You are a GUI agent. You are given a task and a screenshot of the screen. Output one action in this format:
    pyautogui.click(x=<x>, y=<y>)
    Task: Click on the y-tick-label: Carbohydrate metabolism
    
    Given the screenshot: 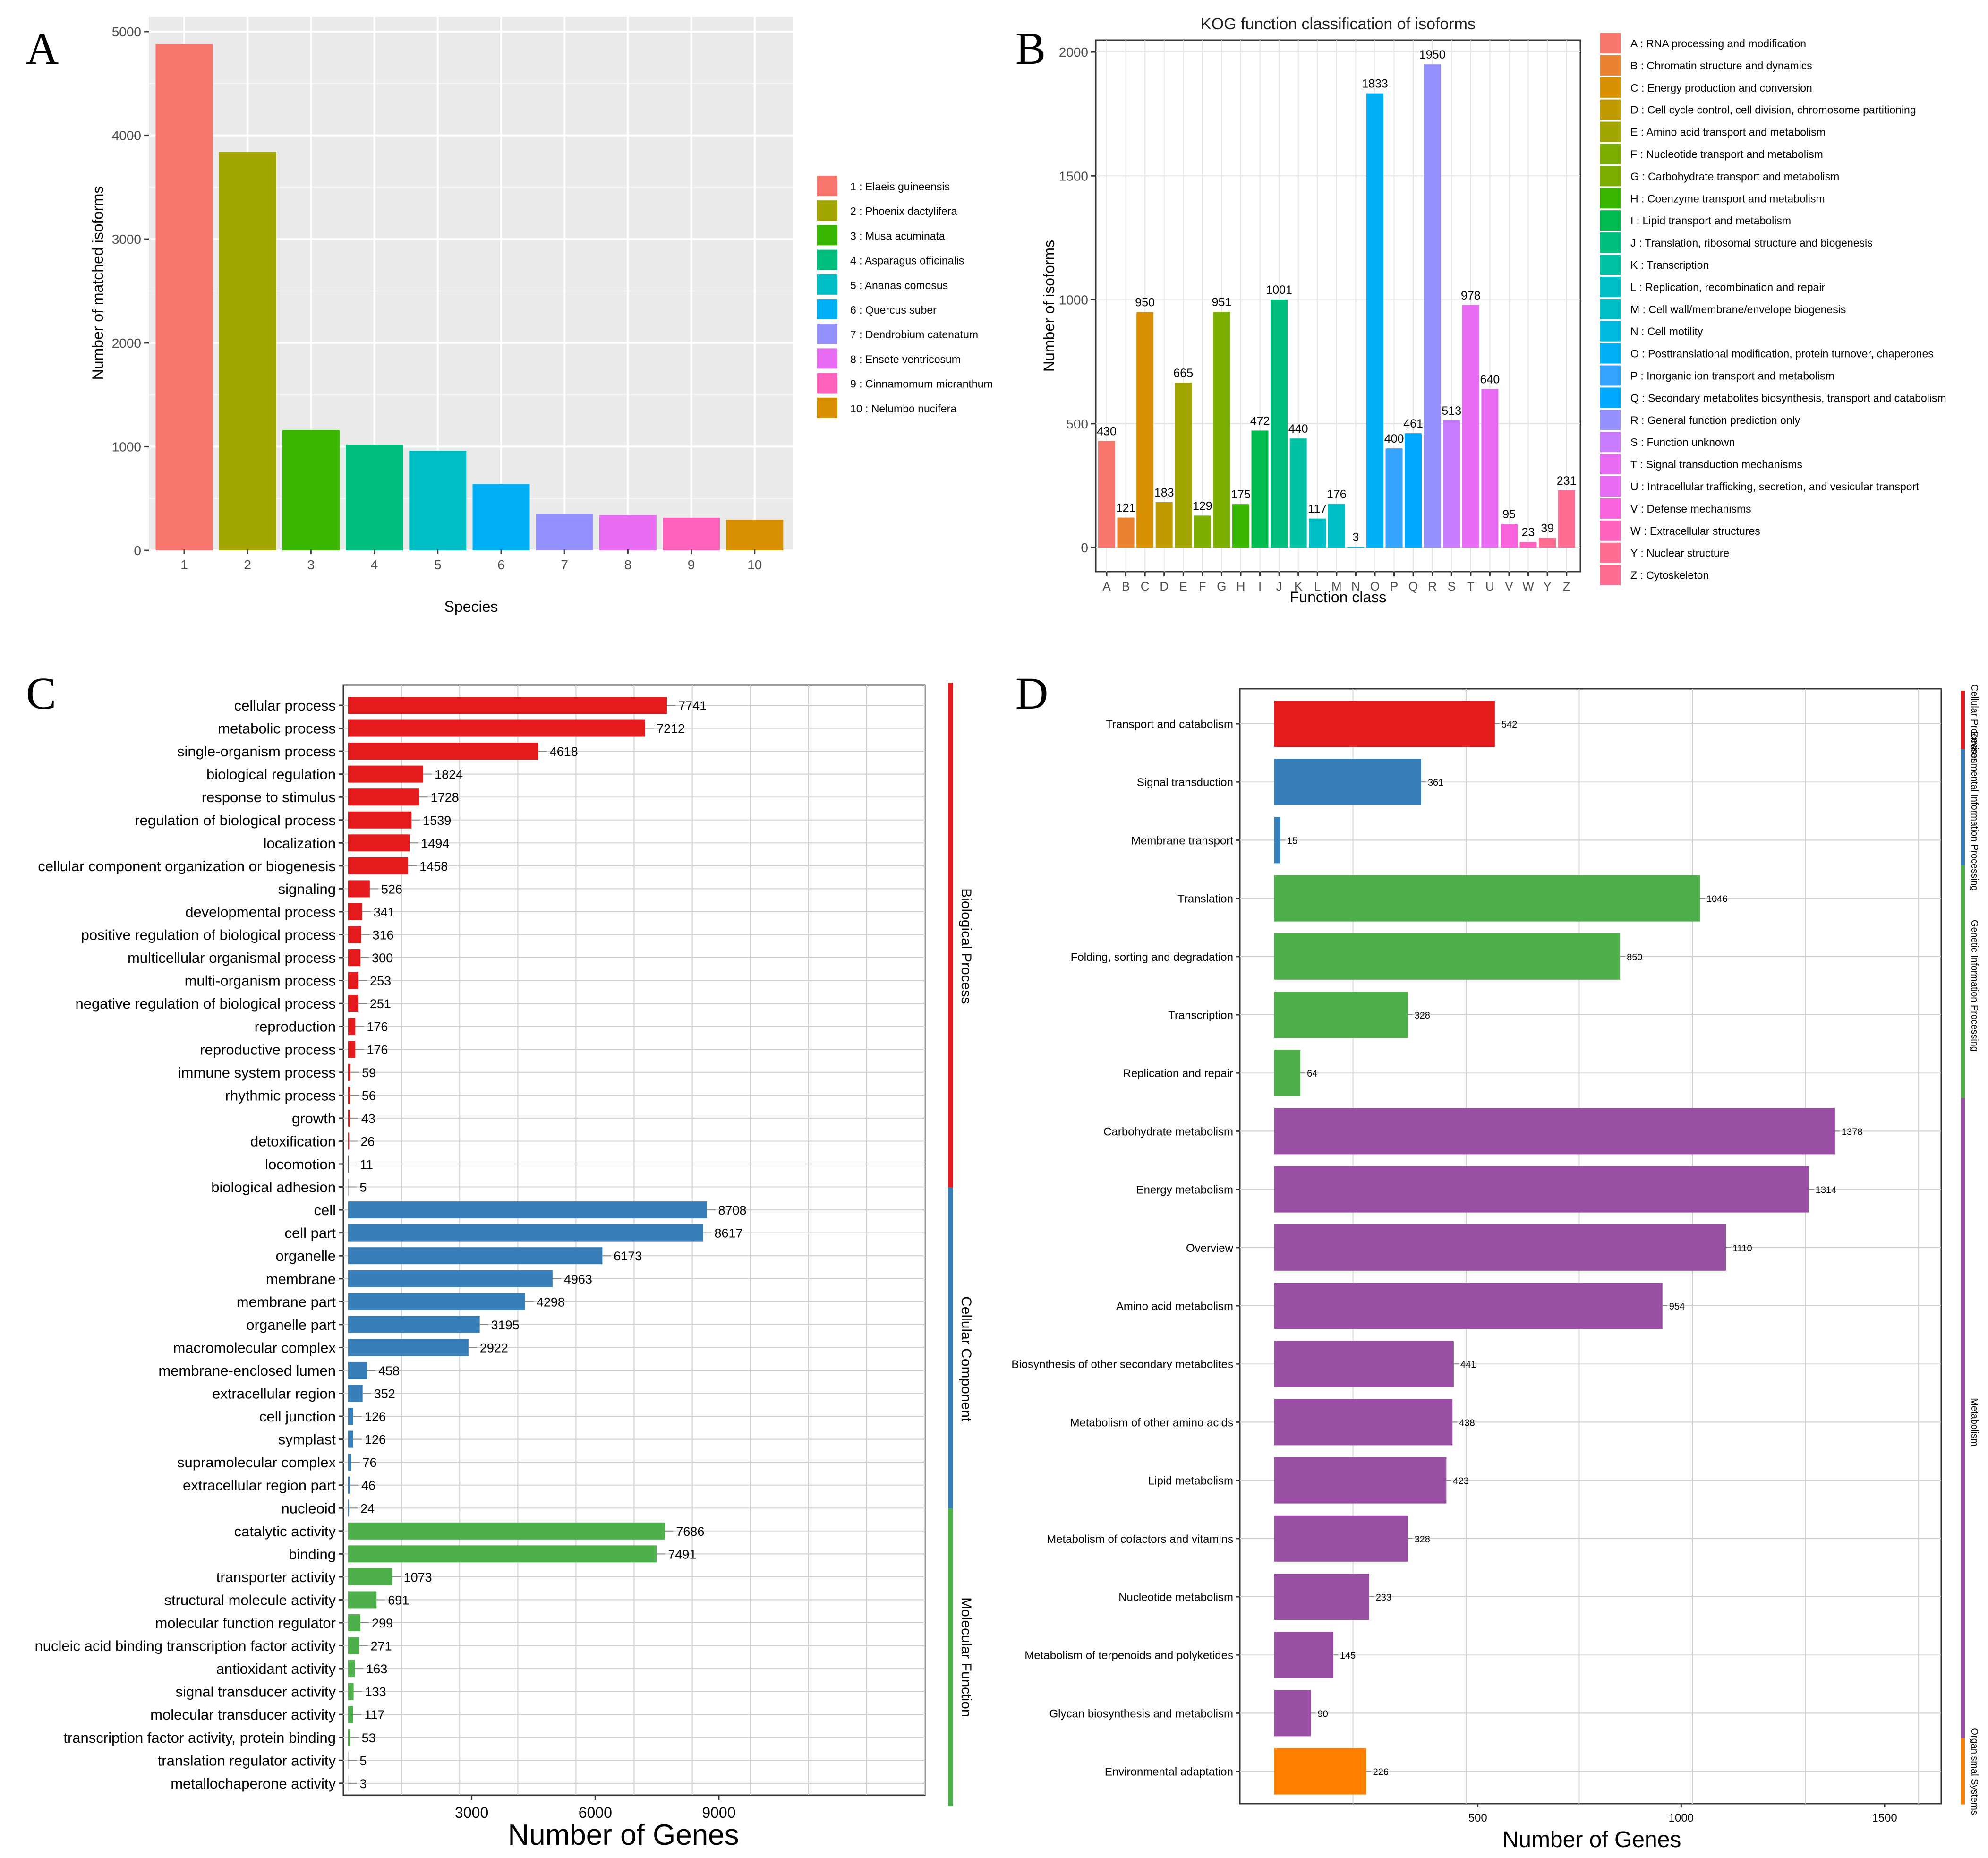 What is the action you would take?
    pyautogui.click(x=1168, y=1132)
    